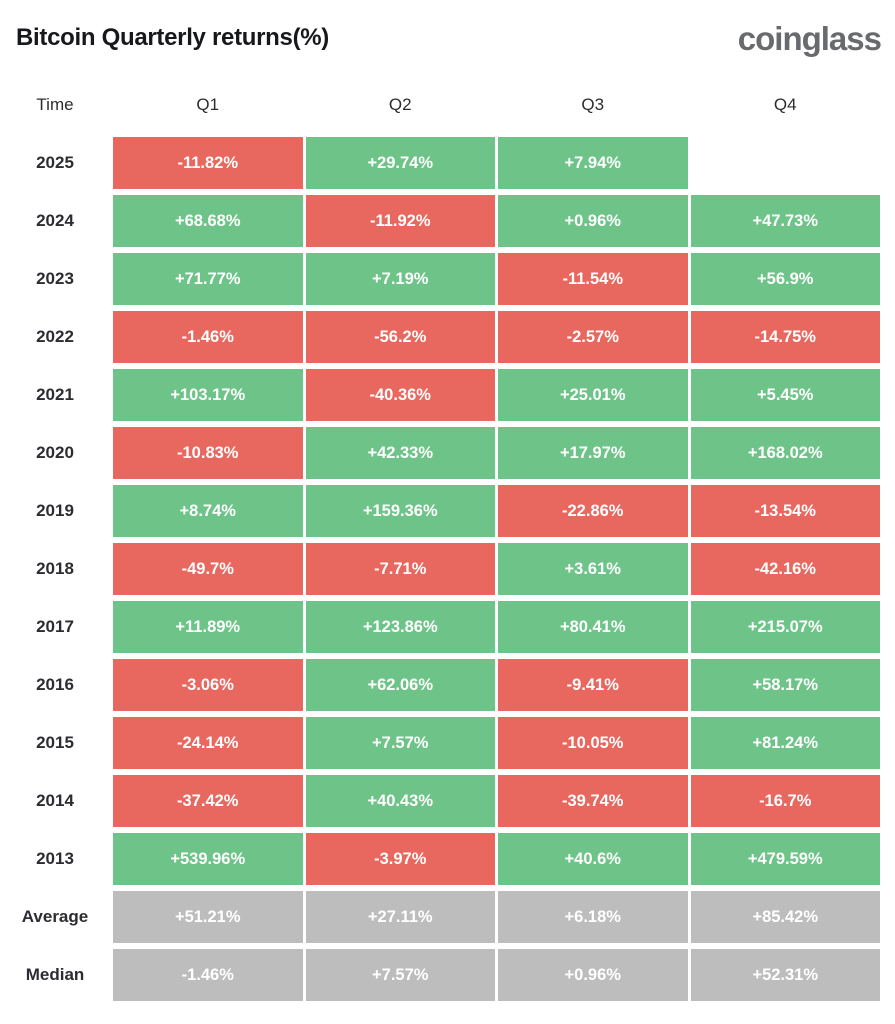  I want to click on return-cell: +539.96%, so click(208, 859).